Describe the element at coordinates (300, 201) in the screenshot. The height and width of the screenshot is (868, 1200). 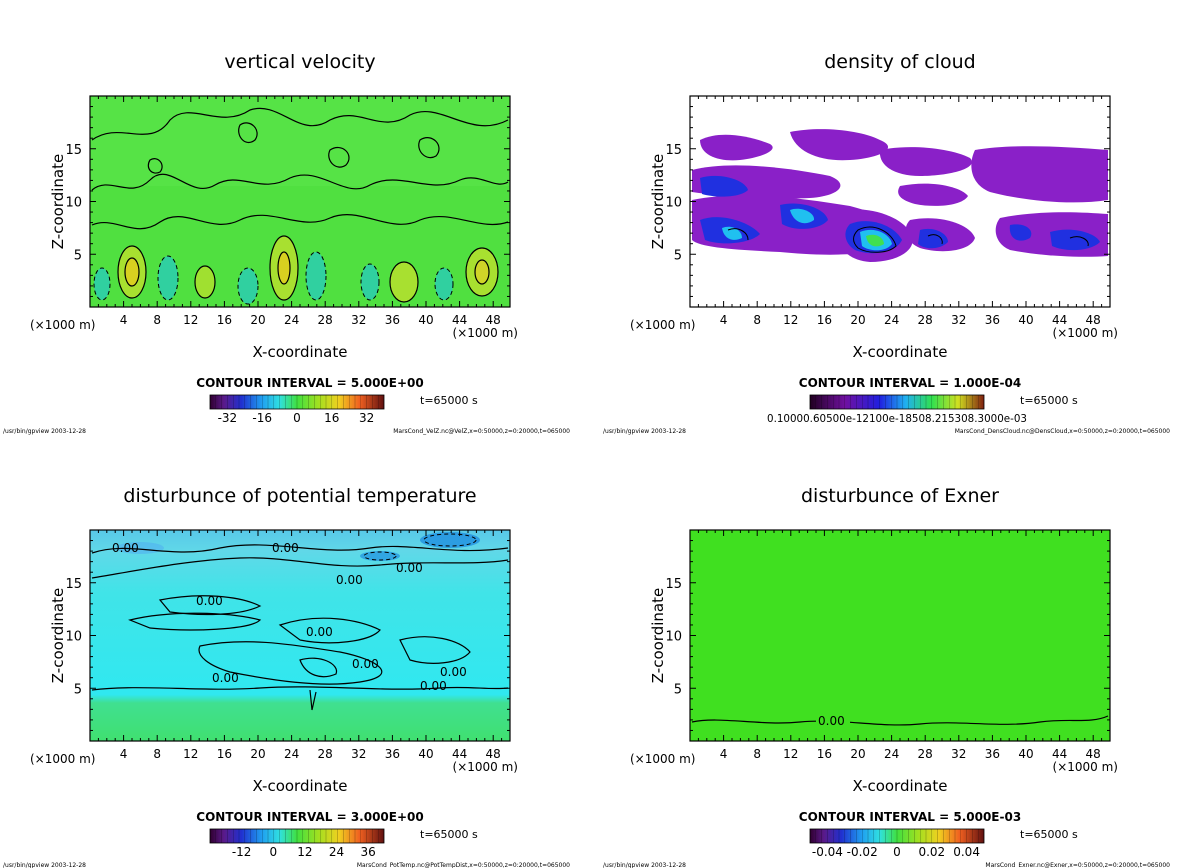
I see `velocity-field` at that location.